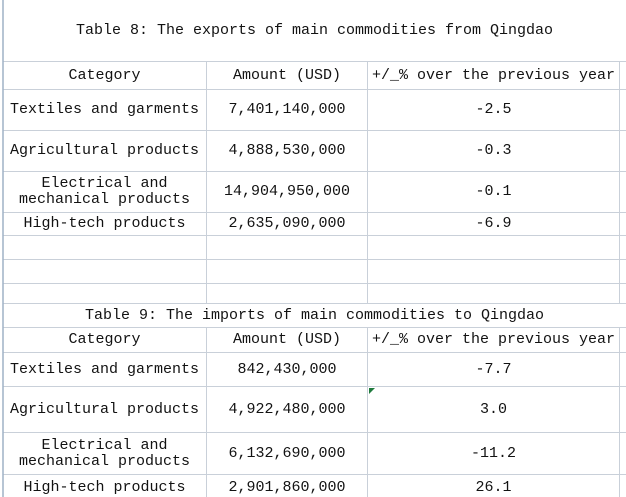  What do you see at coordinates (372, 391) in the screenshot?
I see `error-flag-icon` at bounding box center [372, 391].